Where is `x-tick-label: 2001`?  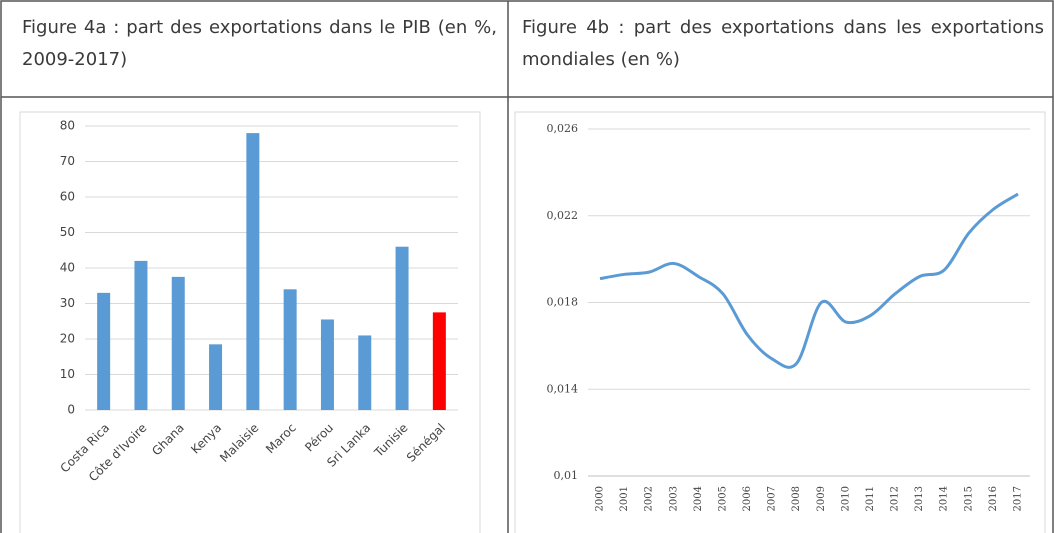
x-tick-label: 2001 is located at coordinates (624, 498).